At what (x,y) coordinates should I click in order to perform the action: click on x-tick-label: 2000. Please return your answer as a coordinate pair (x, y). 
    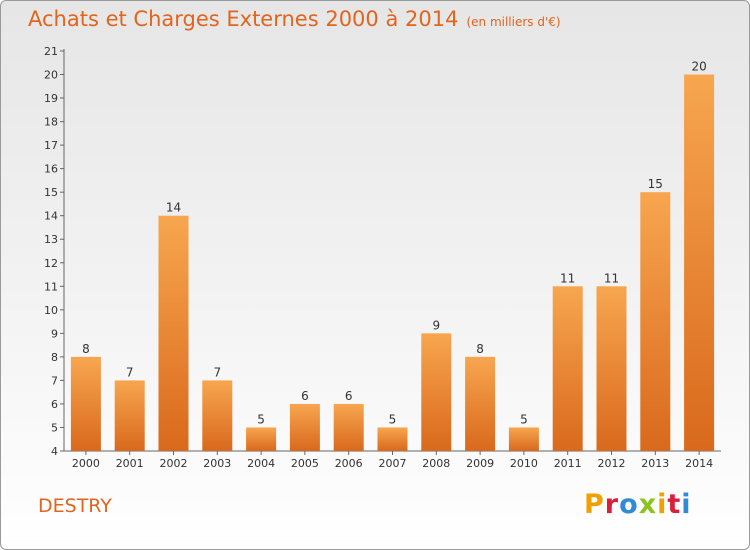
    Looking at the image, I should click on (86, 463).